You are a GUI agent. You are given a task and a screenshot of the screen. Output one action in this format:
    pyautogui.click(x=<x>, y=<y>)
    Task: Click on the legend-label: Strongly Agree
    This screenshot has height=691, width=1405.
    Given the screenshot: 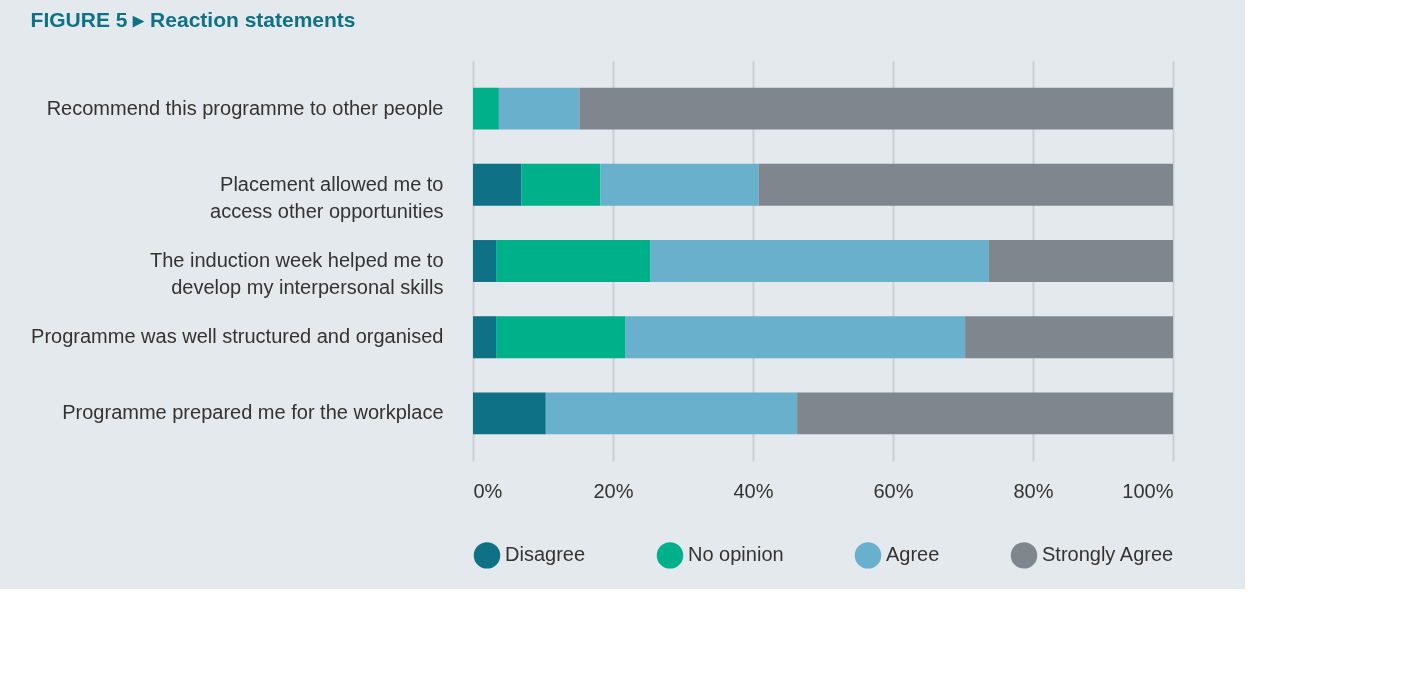 What is the action you would take?
    pyautogui.click(x=1108, y=554)
    